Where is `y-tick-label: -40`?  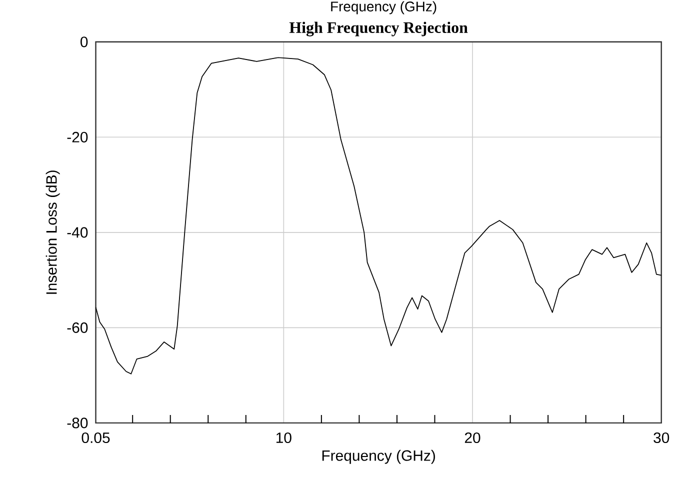 y-tick-label: -40 is located at coordinates (77, 232).